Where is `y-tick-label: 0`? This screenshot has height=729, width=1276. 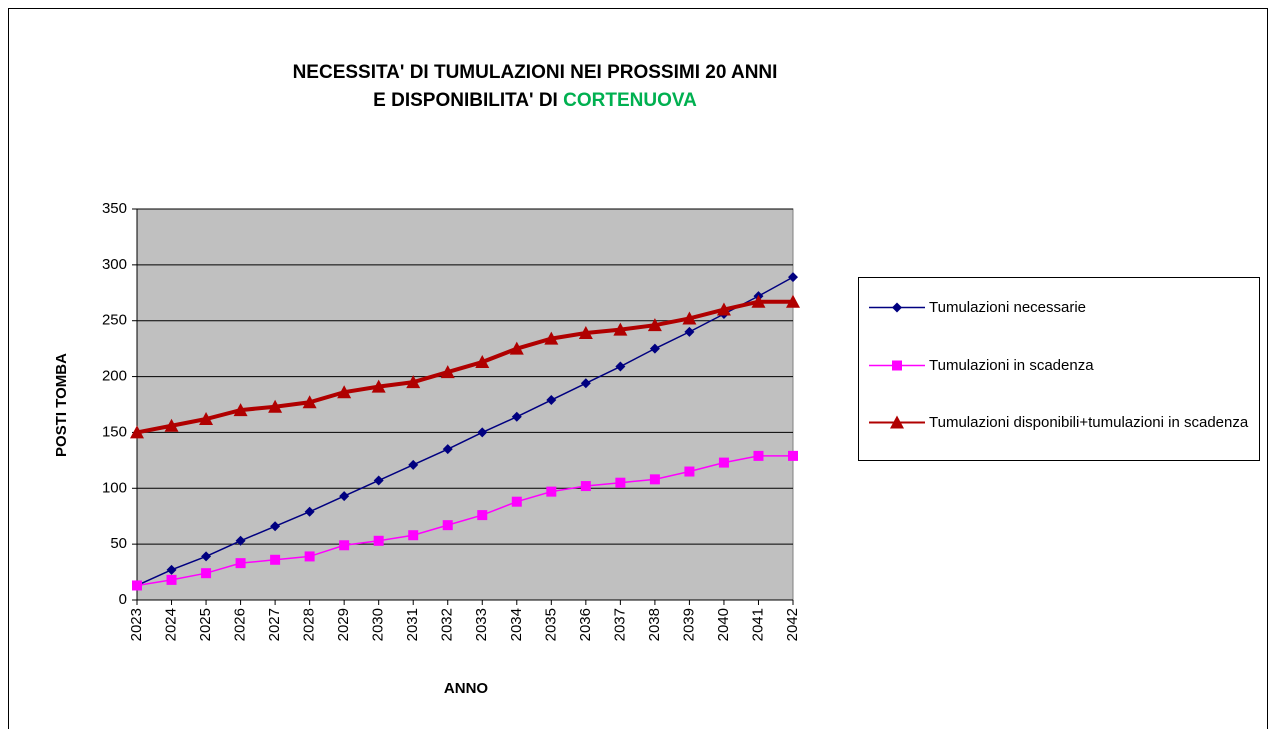 y-tick-label: 0 is located at coordinates (123, 599).